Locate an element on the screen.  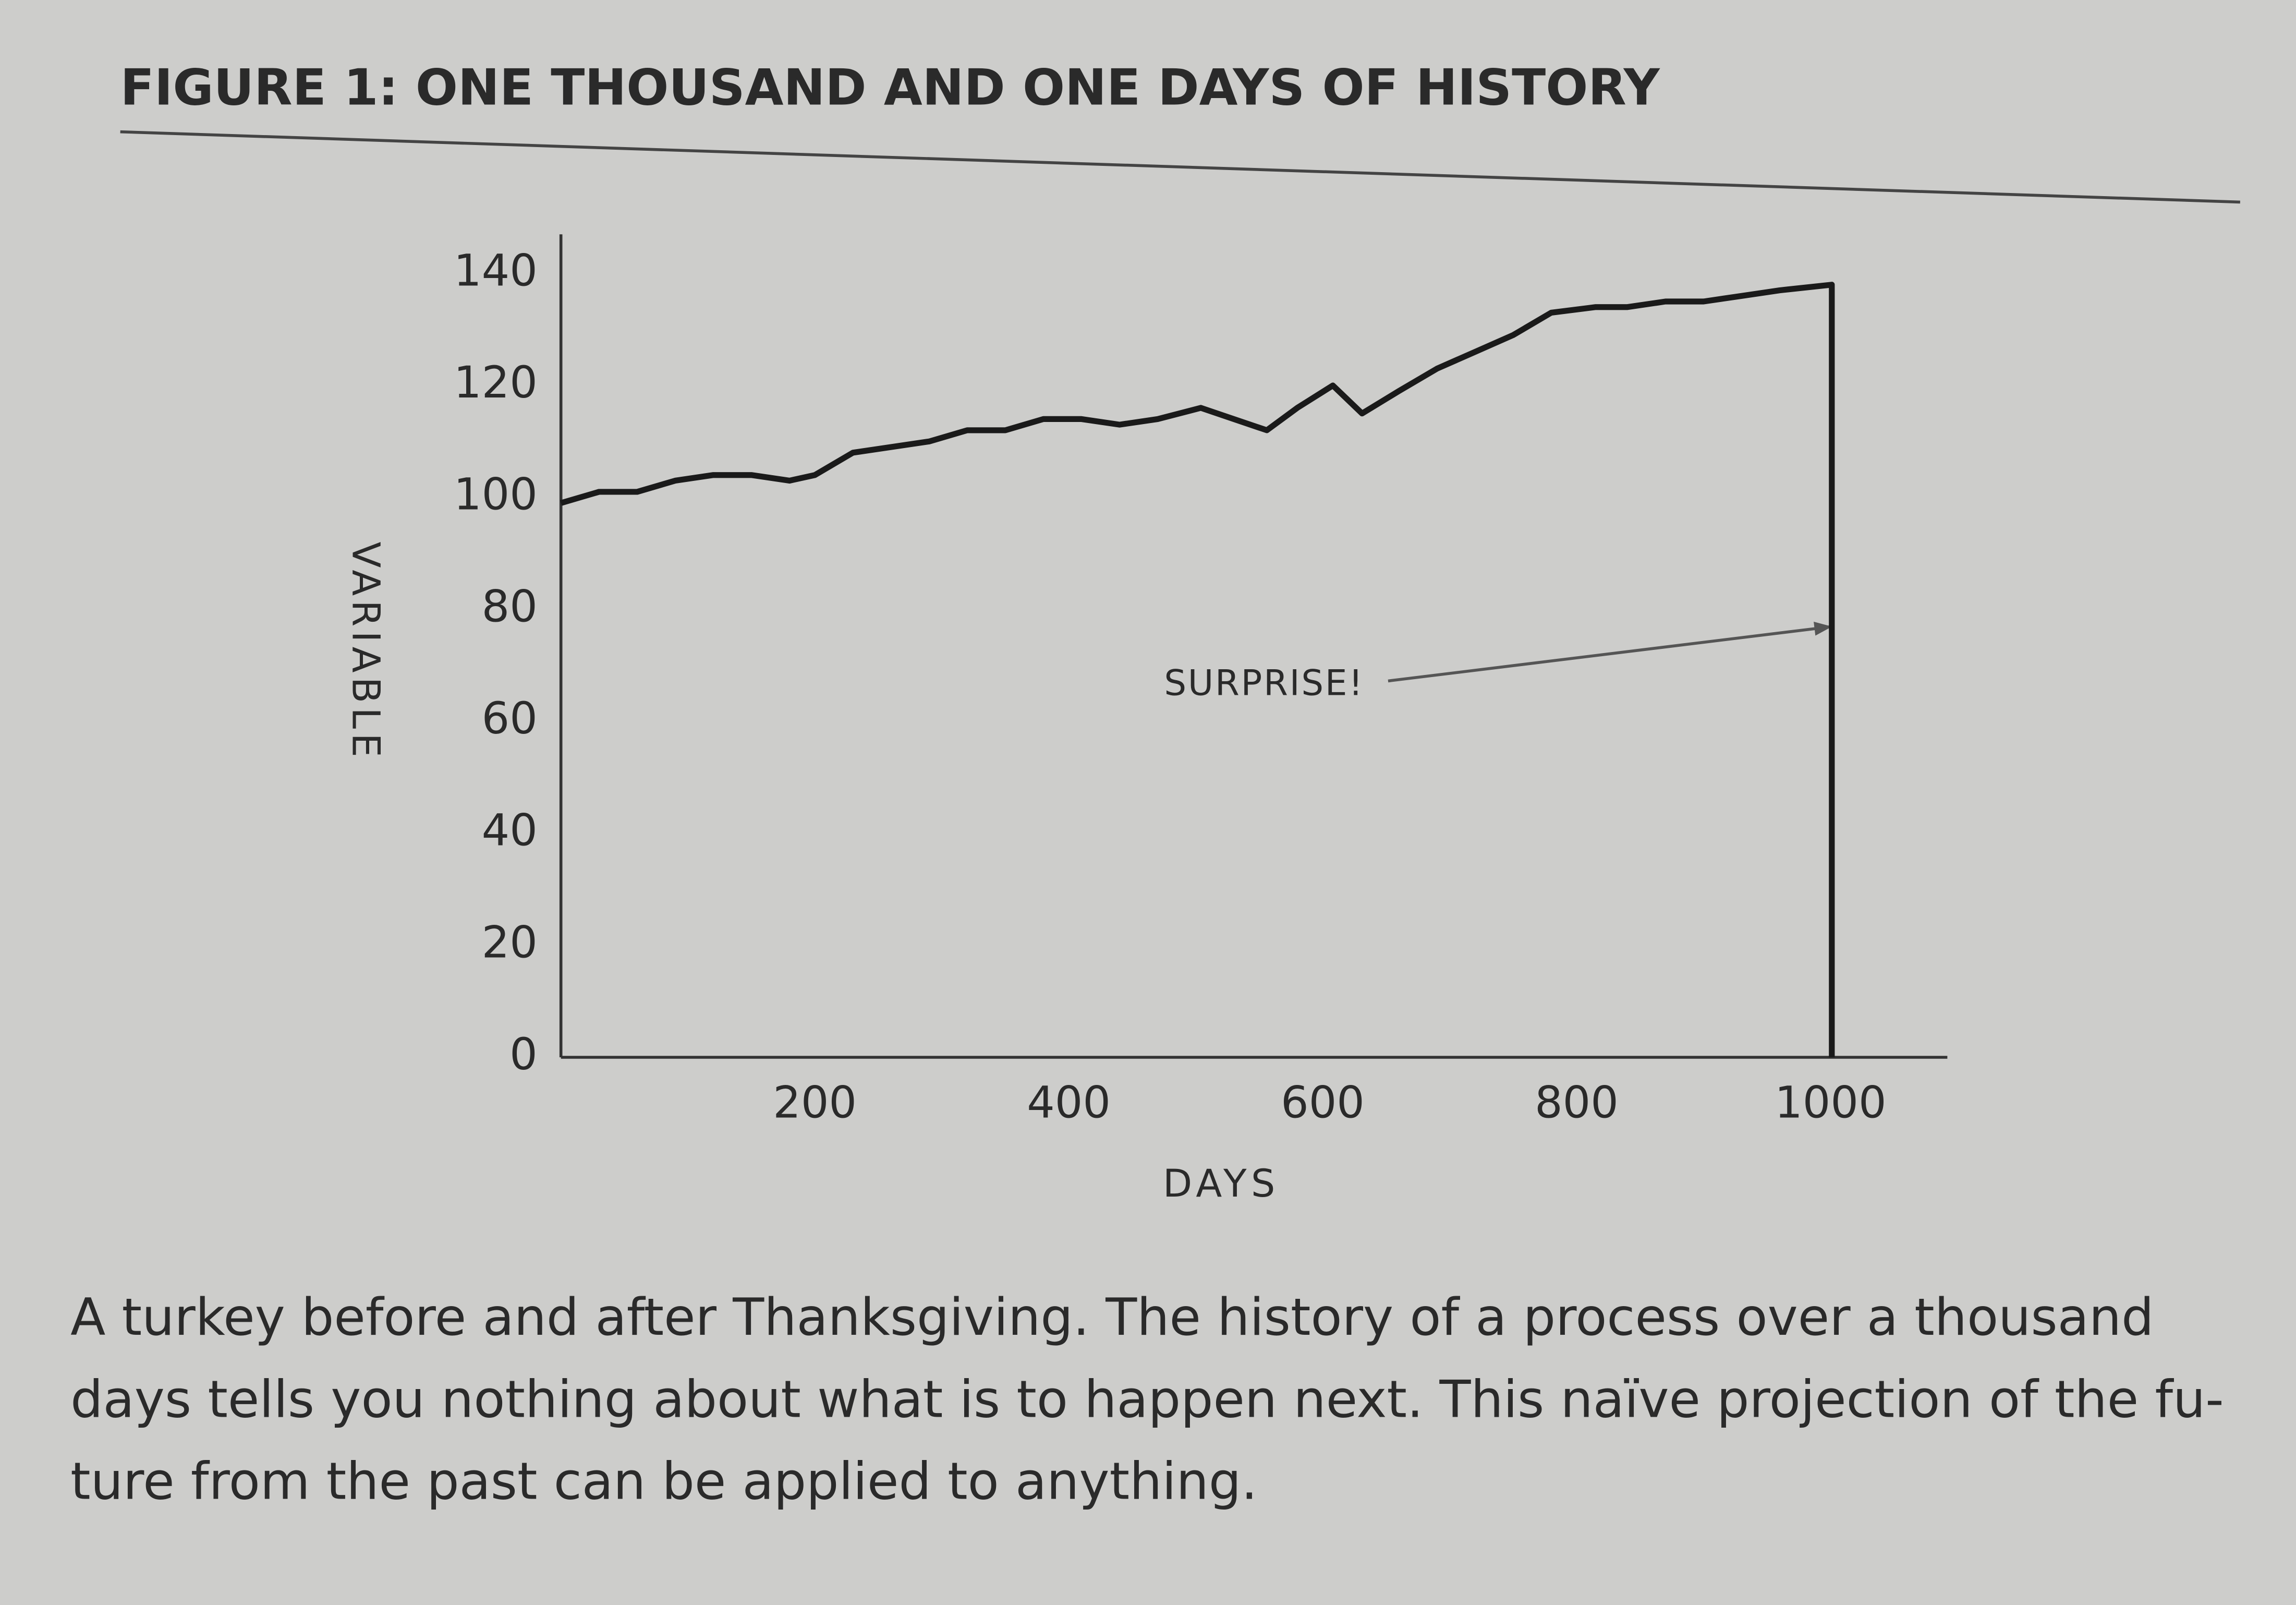
annotation-arrow is located at coordinates (1610, 652).